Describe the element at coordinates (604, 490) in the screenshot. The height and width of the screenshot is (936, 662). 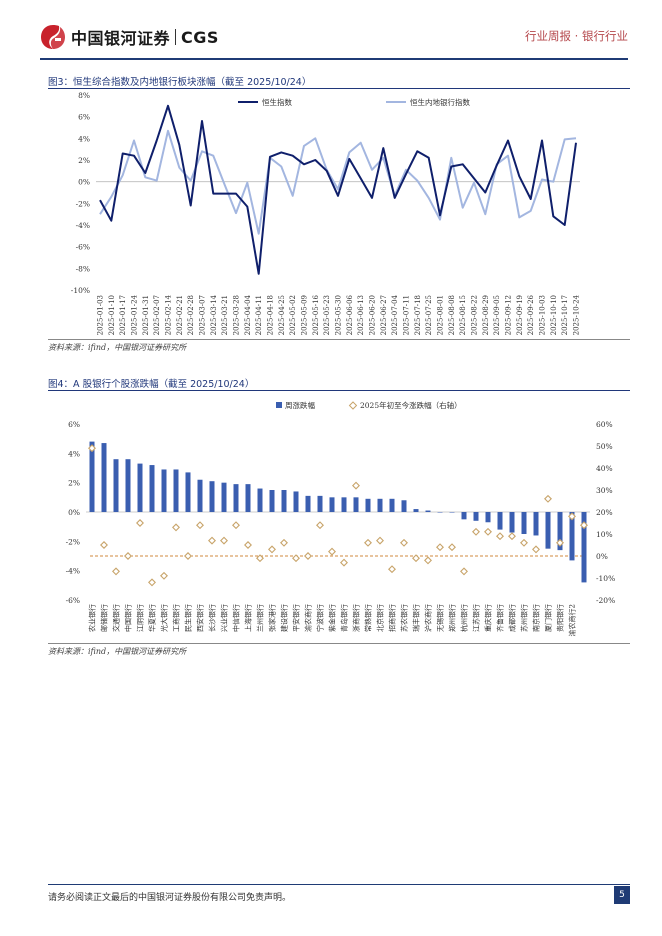
I see `y2-tick-label: 30%` at that location.